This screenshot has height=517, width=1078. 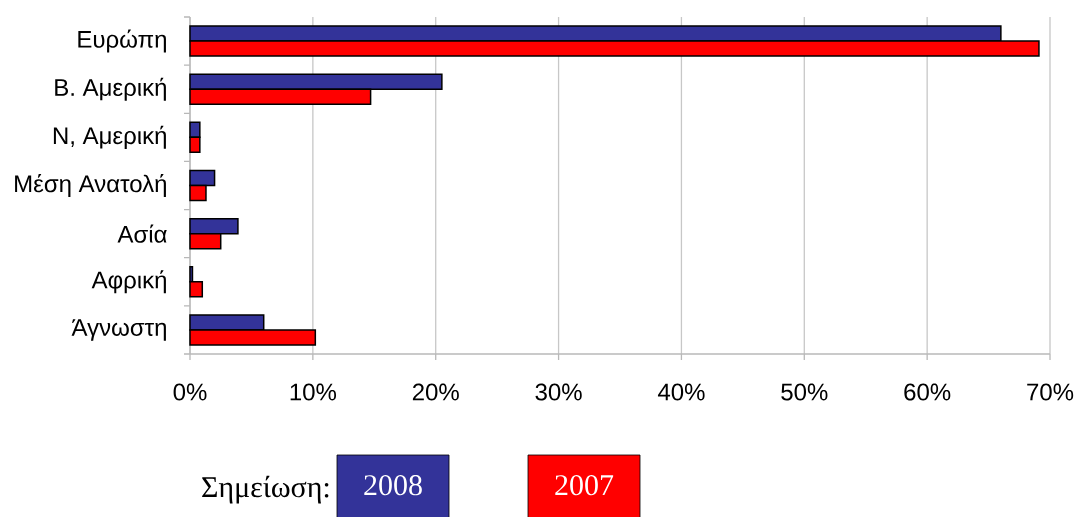 I want to click on y-tick-label: Άγνωστη, so click(x=118, y=330).